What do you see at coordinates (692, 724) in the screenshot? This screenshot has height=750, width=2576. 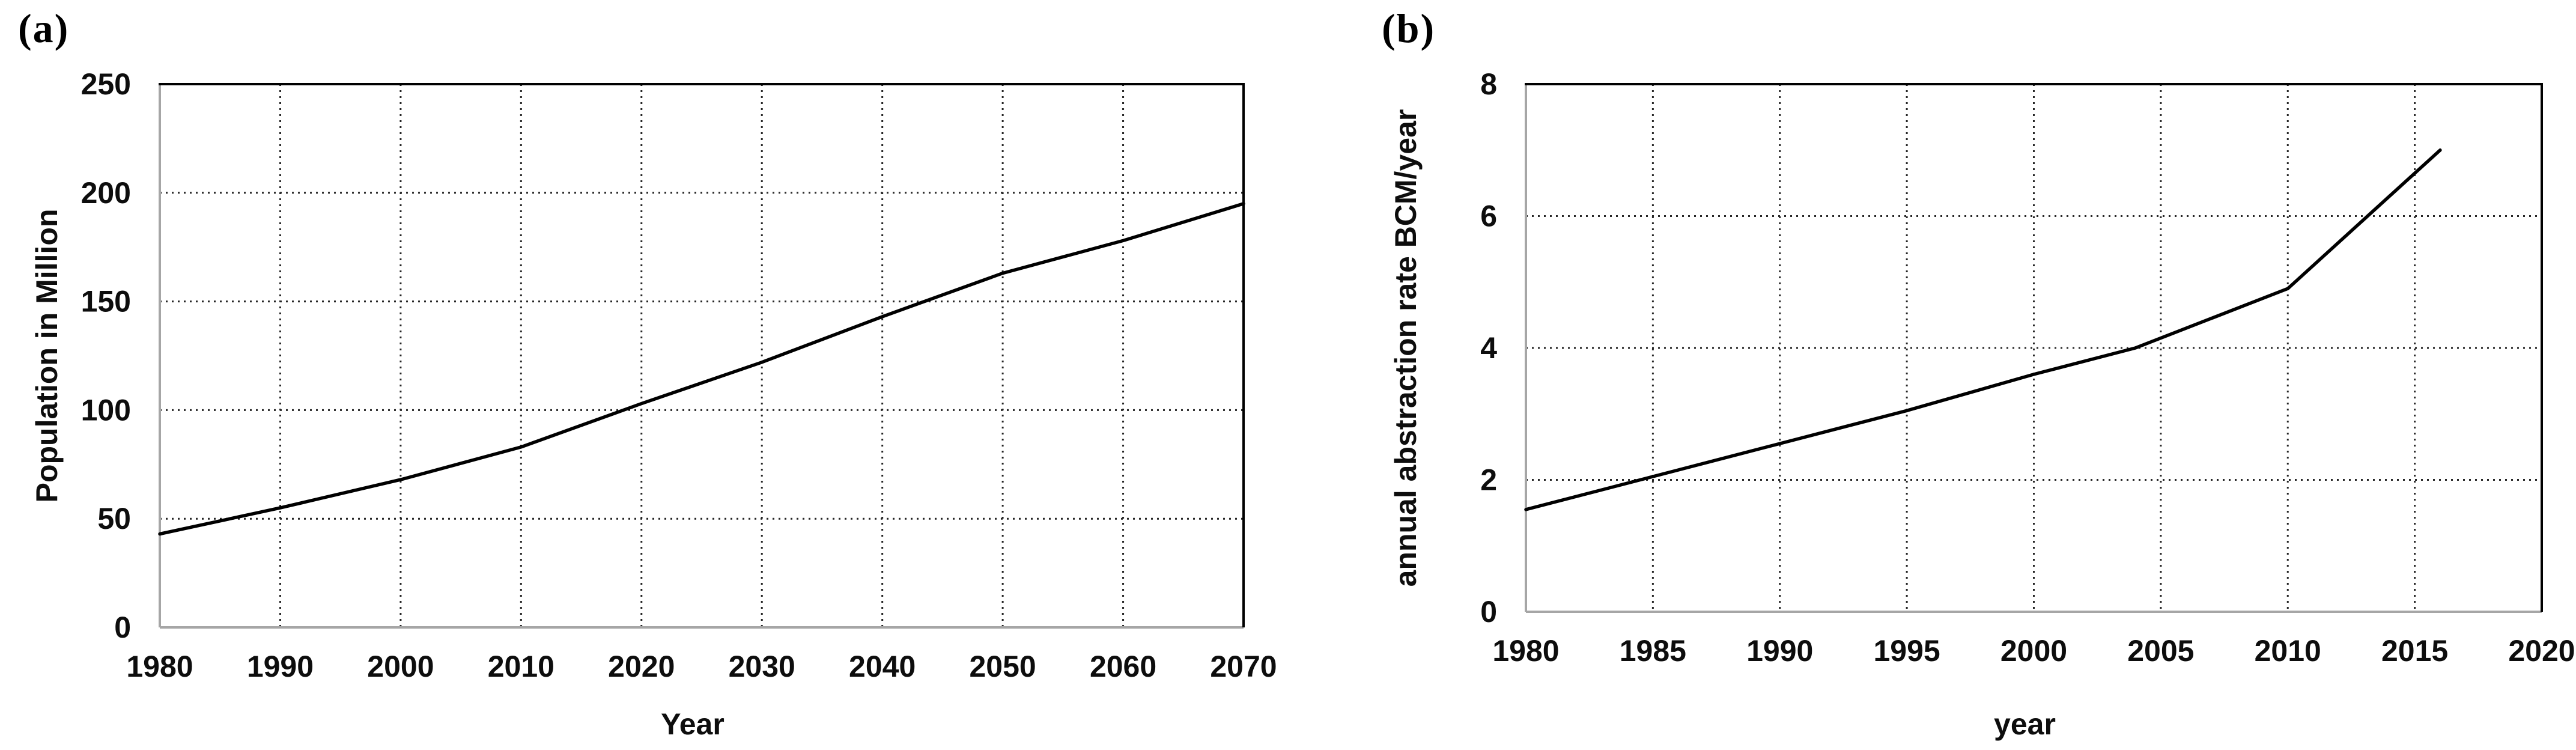 I see `x-axis-title-a: Year` at bounding box center [692, 724].